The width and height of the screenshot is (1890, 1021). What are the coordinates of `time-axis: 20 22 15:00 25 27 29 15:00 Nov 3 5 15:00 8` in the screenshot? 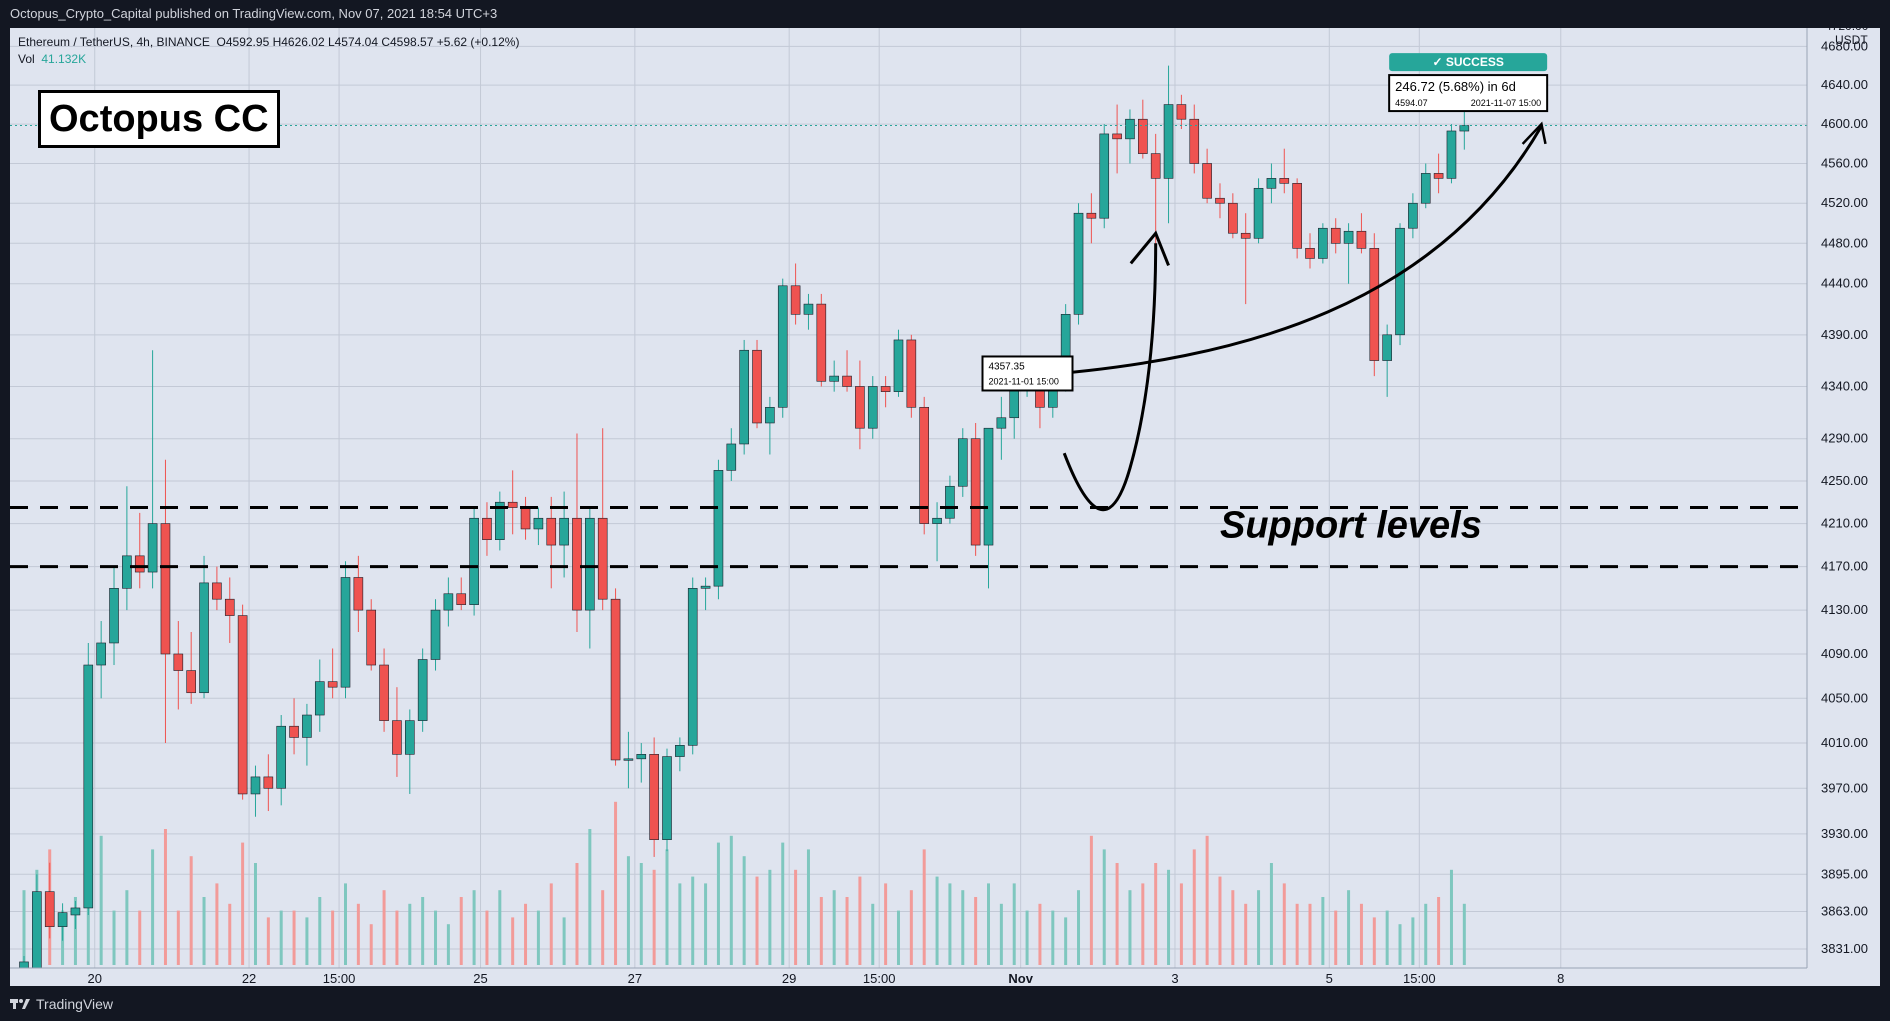 It's located at (945, 976).